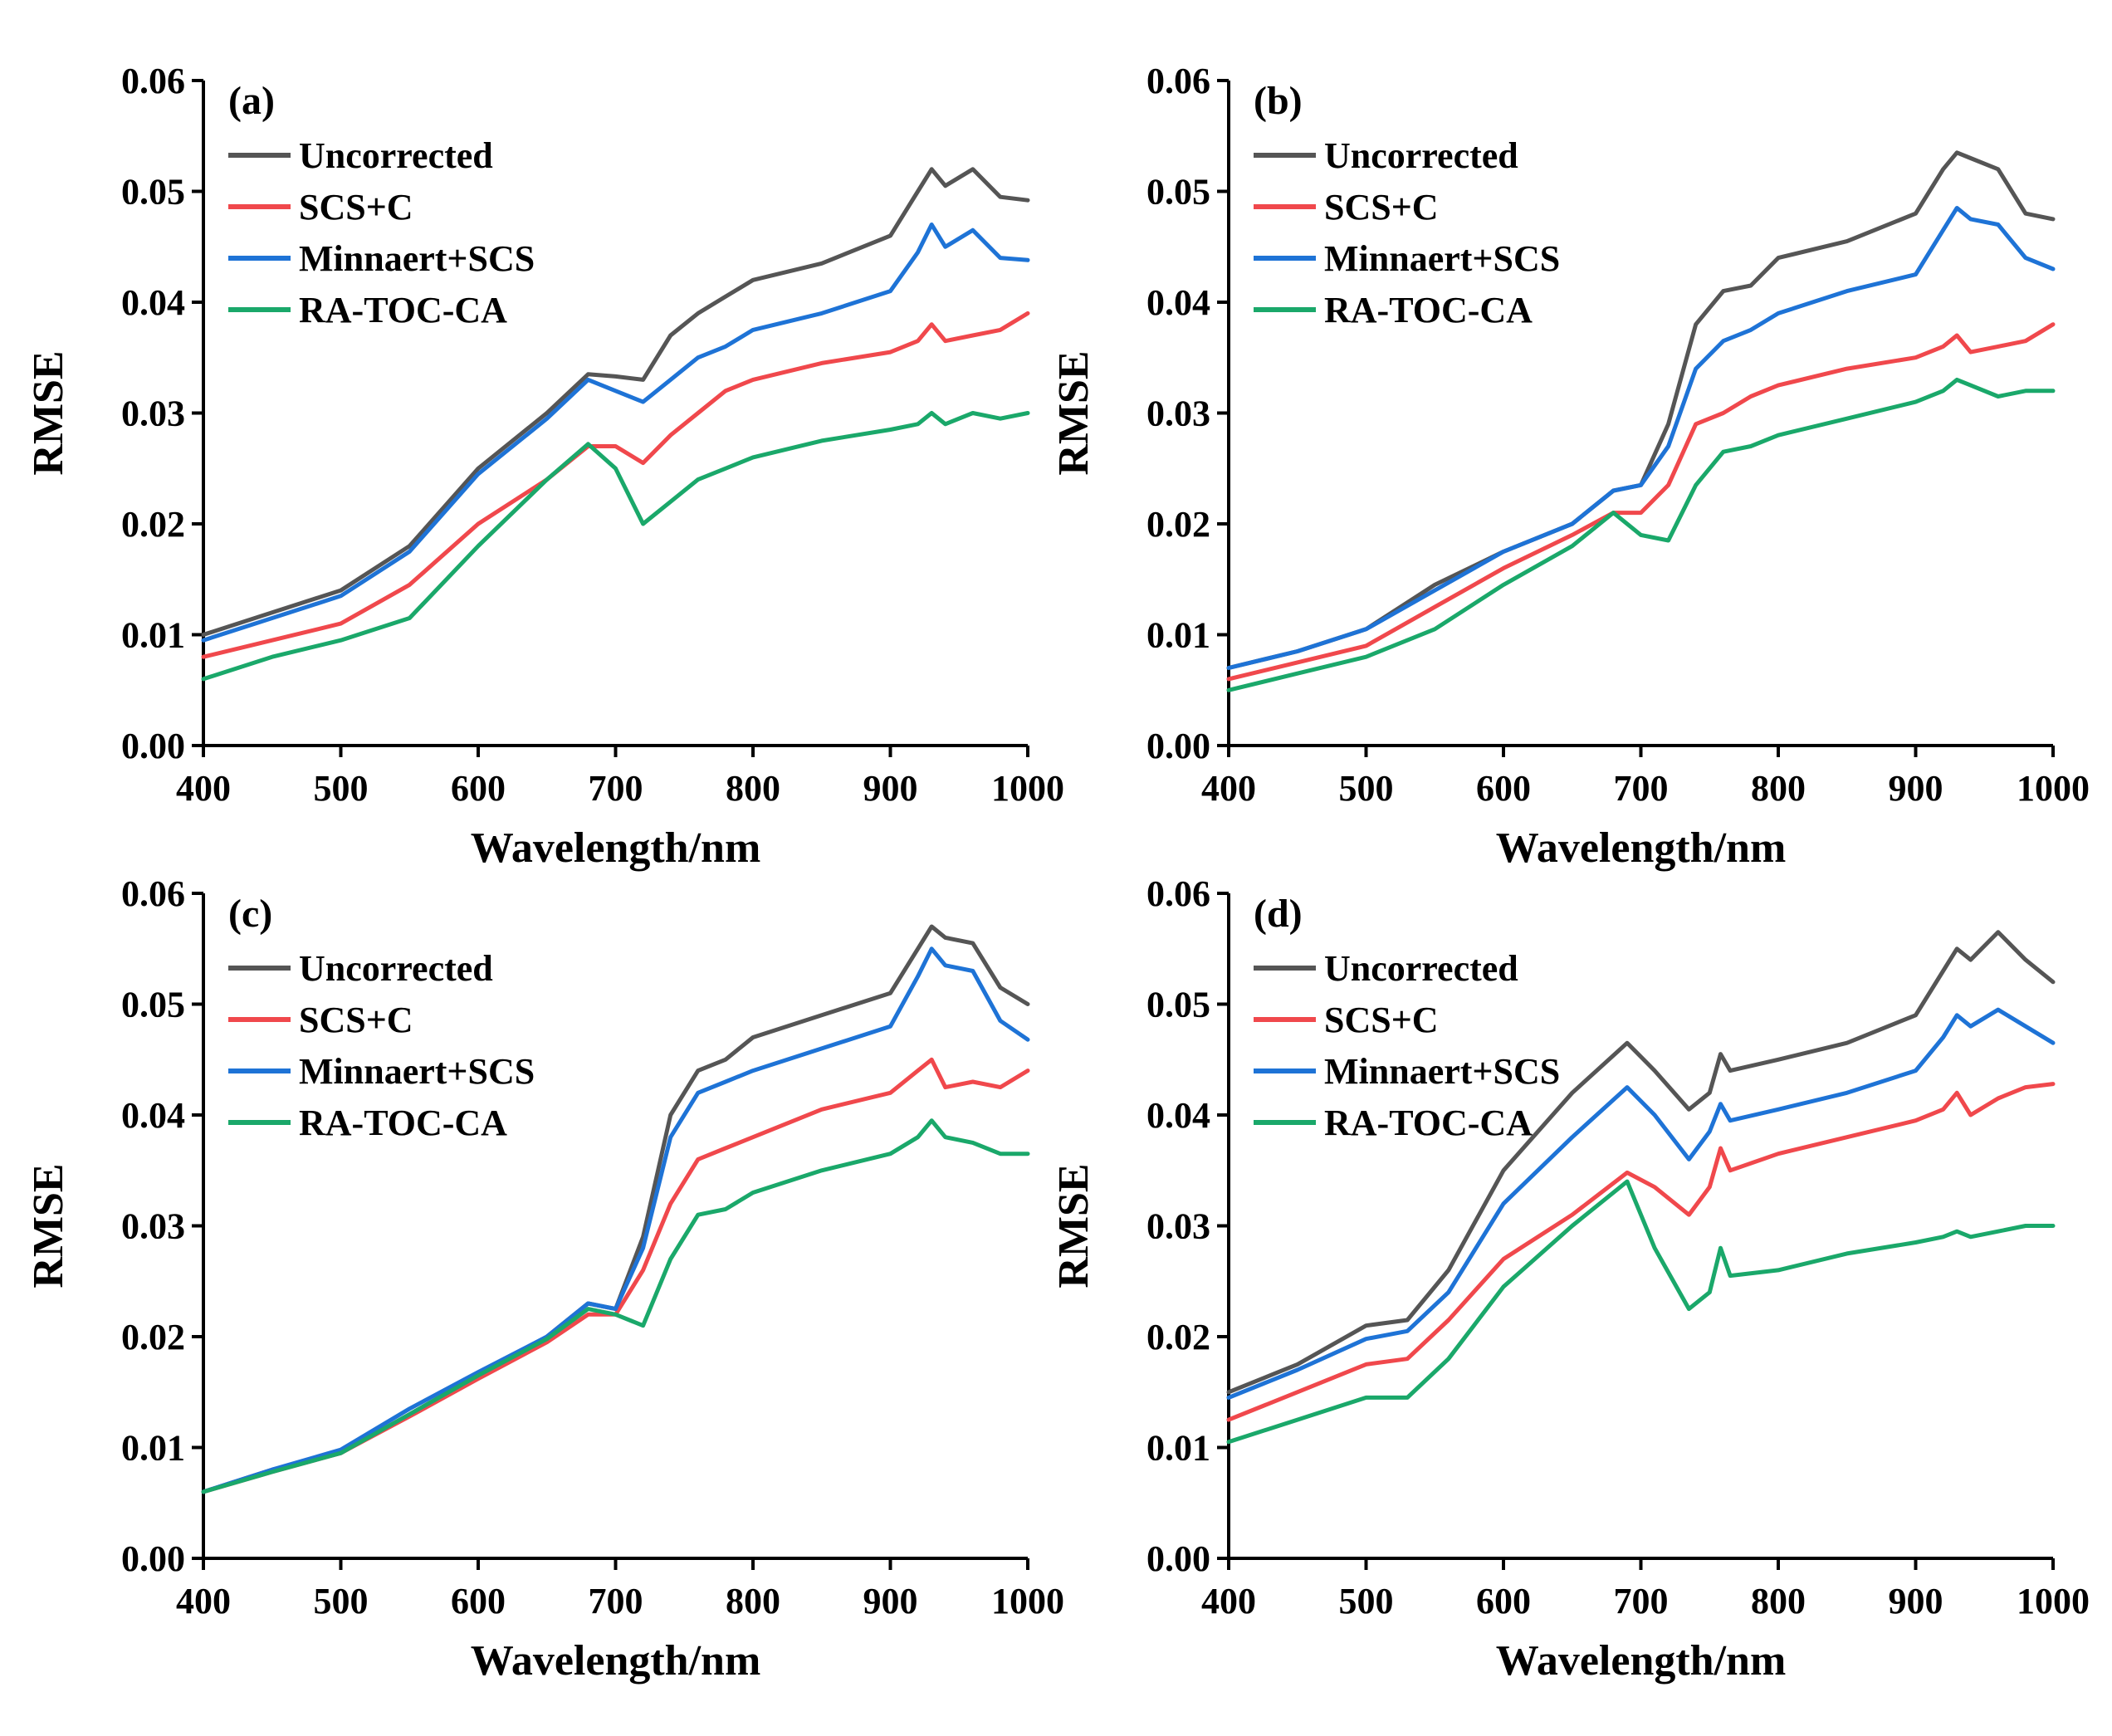 Image resolution: width=2112 pixels, height=1736 pixels. I want to click on panel-label: (a), so click(251, 101).